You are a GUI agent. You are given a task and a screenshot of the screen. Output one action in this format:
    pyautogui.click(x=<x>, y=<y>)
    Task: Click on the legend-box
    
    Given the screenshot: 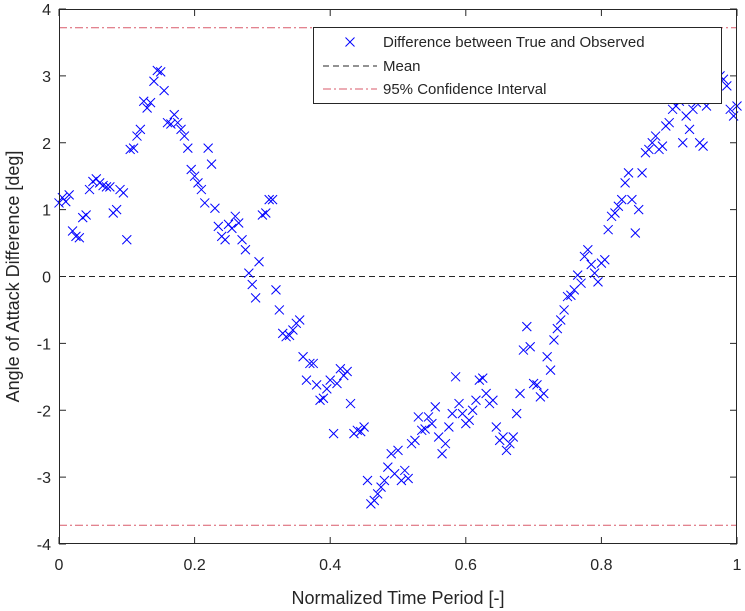 What is the action you would take?
    pyautogui.click(x=517, y=65)
    